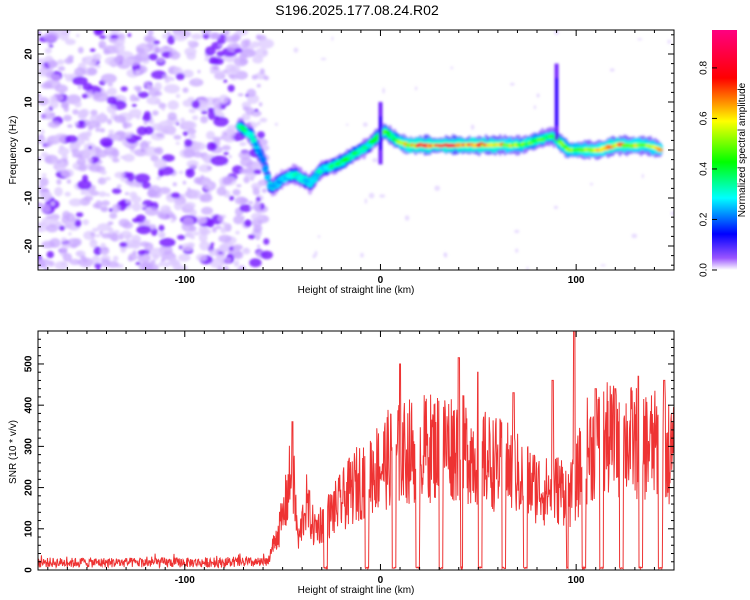 This screenshot has width=750, height=600. I want to click on y-tick-label: 200, so click(29, 487).